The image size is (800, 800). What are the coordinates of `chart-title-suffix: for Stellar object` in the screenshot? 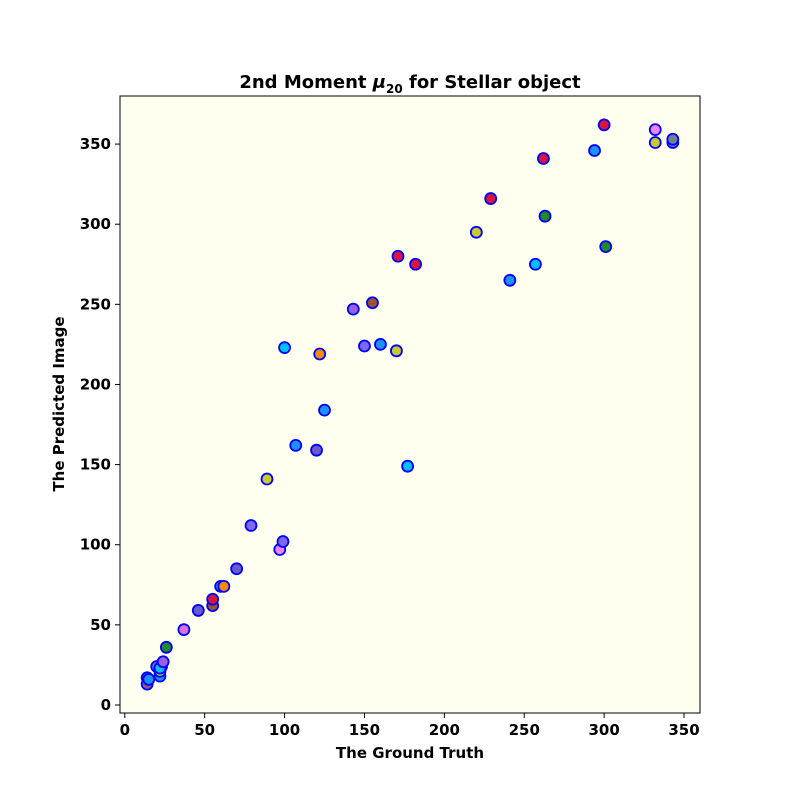 It's located at (492, 82).